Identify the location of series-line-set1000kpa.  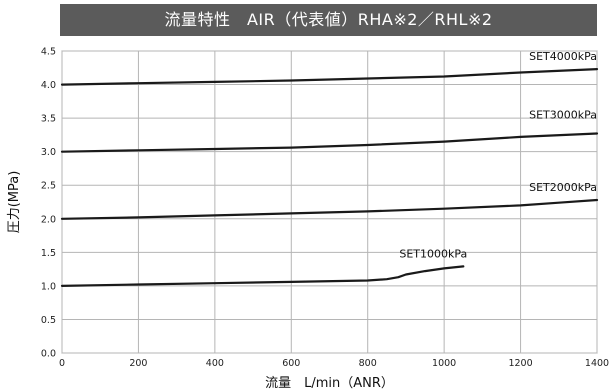
(262, 276).